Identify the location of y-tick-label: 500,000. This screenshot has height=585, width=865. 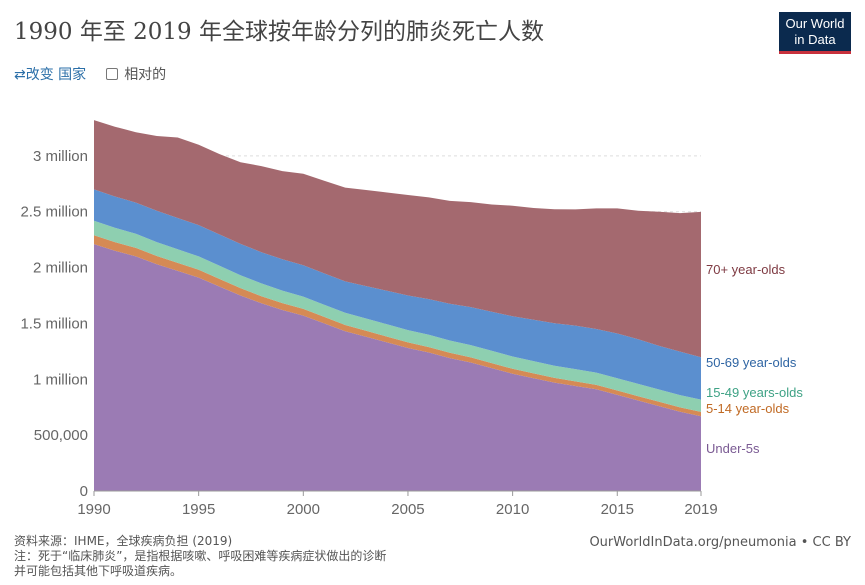
(61, 435).